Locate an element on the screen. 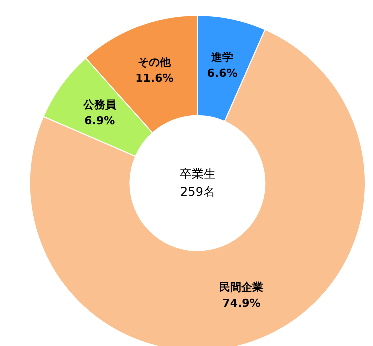 This screenshot has height=346, width=373. text: 卒業生 259名 is located at coordinates (198, 183).